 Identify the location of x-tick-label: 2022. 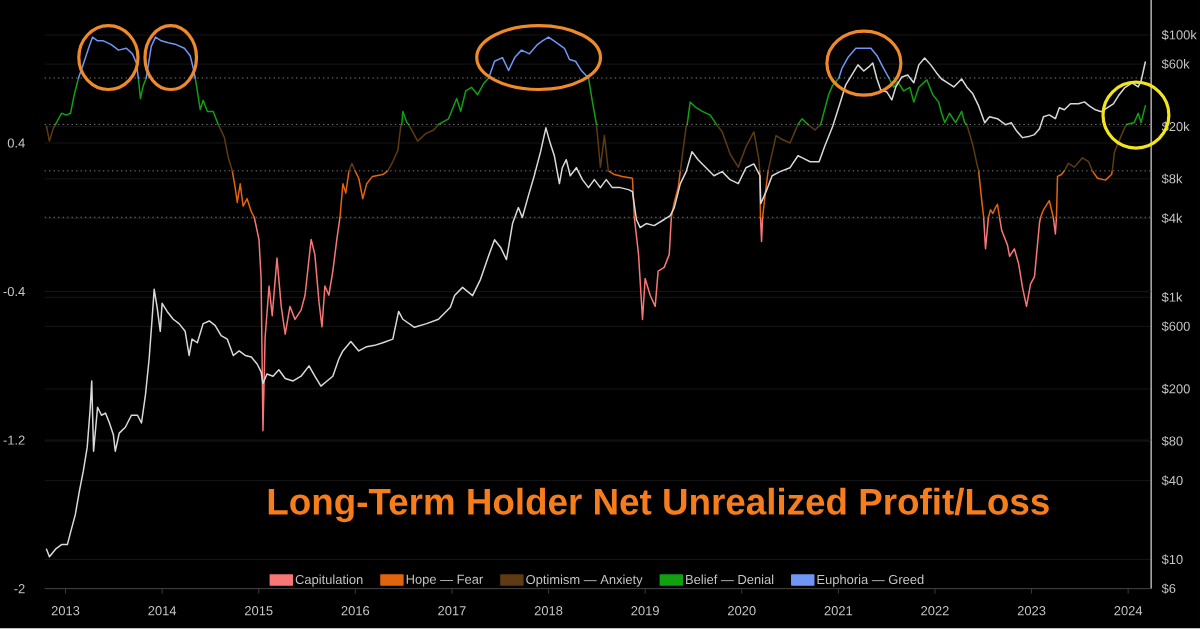
(935, 611).